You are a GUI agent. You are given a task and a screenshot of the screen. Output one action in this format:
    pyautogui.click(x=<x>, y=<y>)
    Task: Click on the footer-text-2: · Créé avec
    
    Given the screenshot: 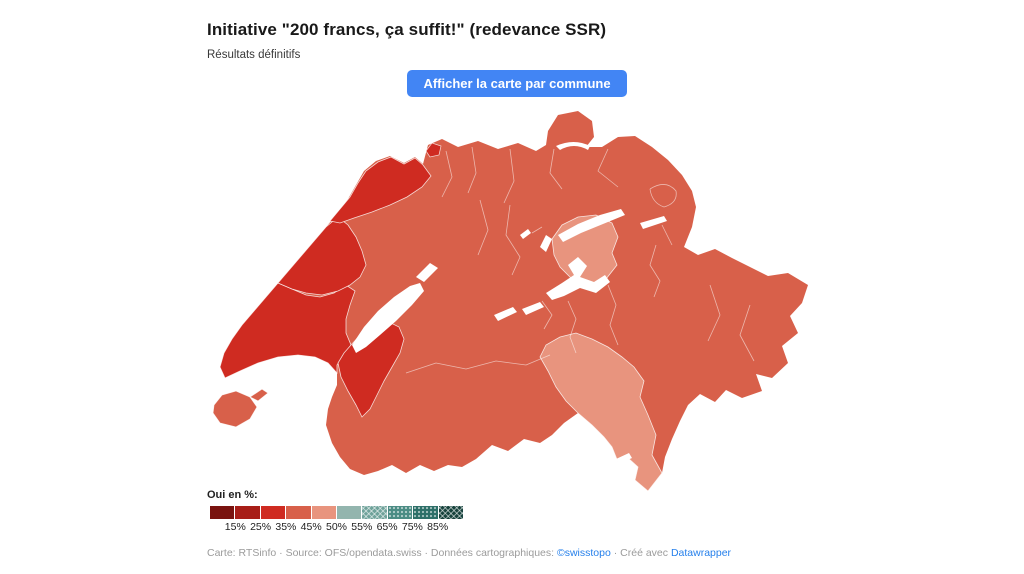 What is the action you would take?
    pyautogui.click(x=640, y=553)
    